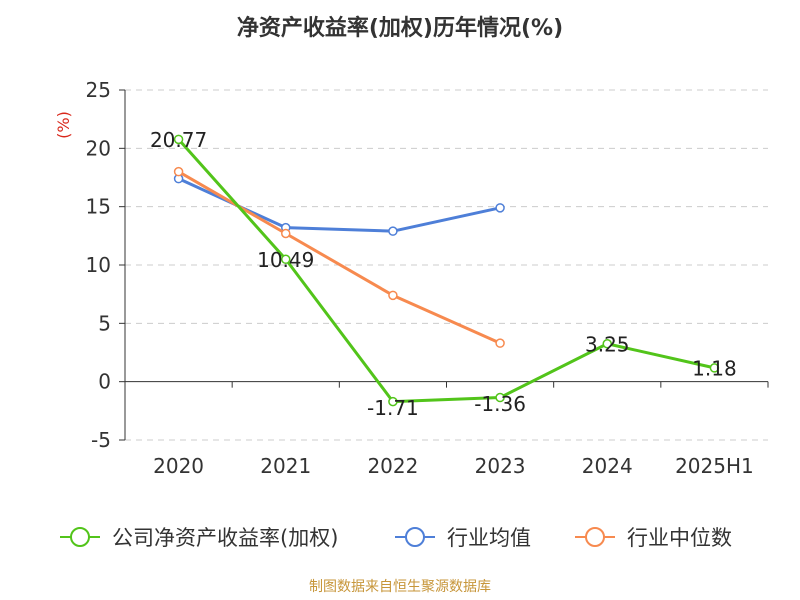 The image size is (800, 600). Describe the element at coordinates (679, 538) in the screenshot. I see `legend-label: 行业中位数` at that location.